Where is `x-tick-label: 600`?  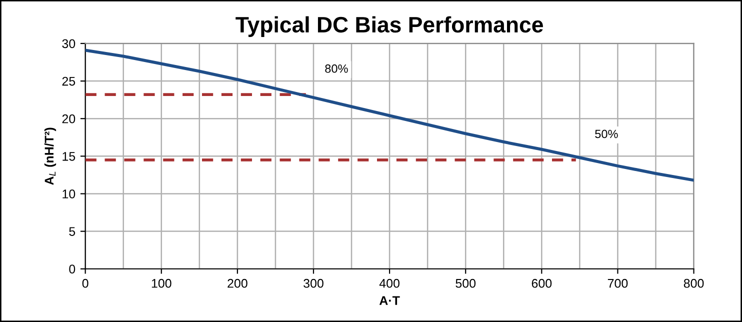
x-tick-label: 600 is located at coordinates (542, 283).